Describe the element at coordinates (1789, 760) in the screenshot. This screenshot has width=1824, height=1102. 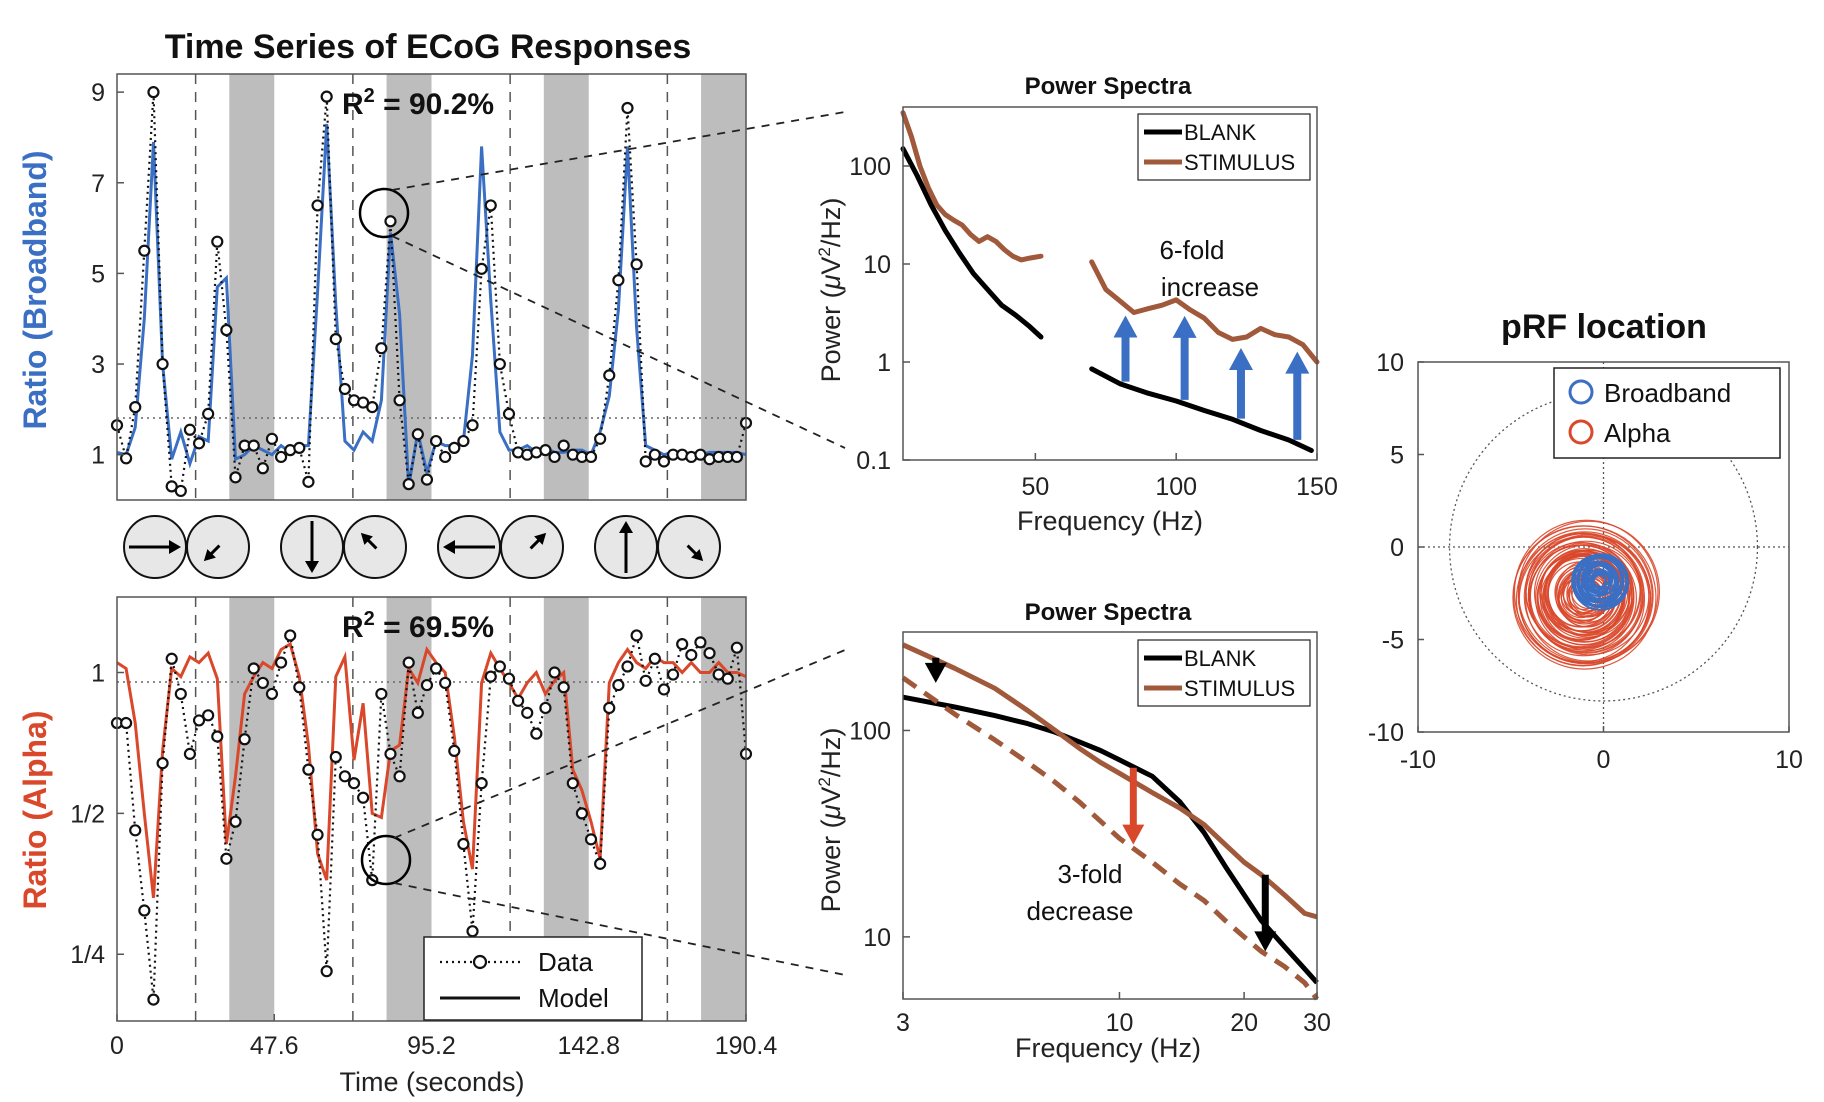
I see `x-tick-label: 10` at that location.